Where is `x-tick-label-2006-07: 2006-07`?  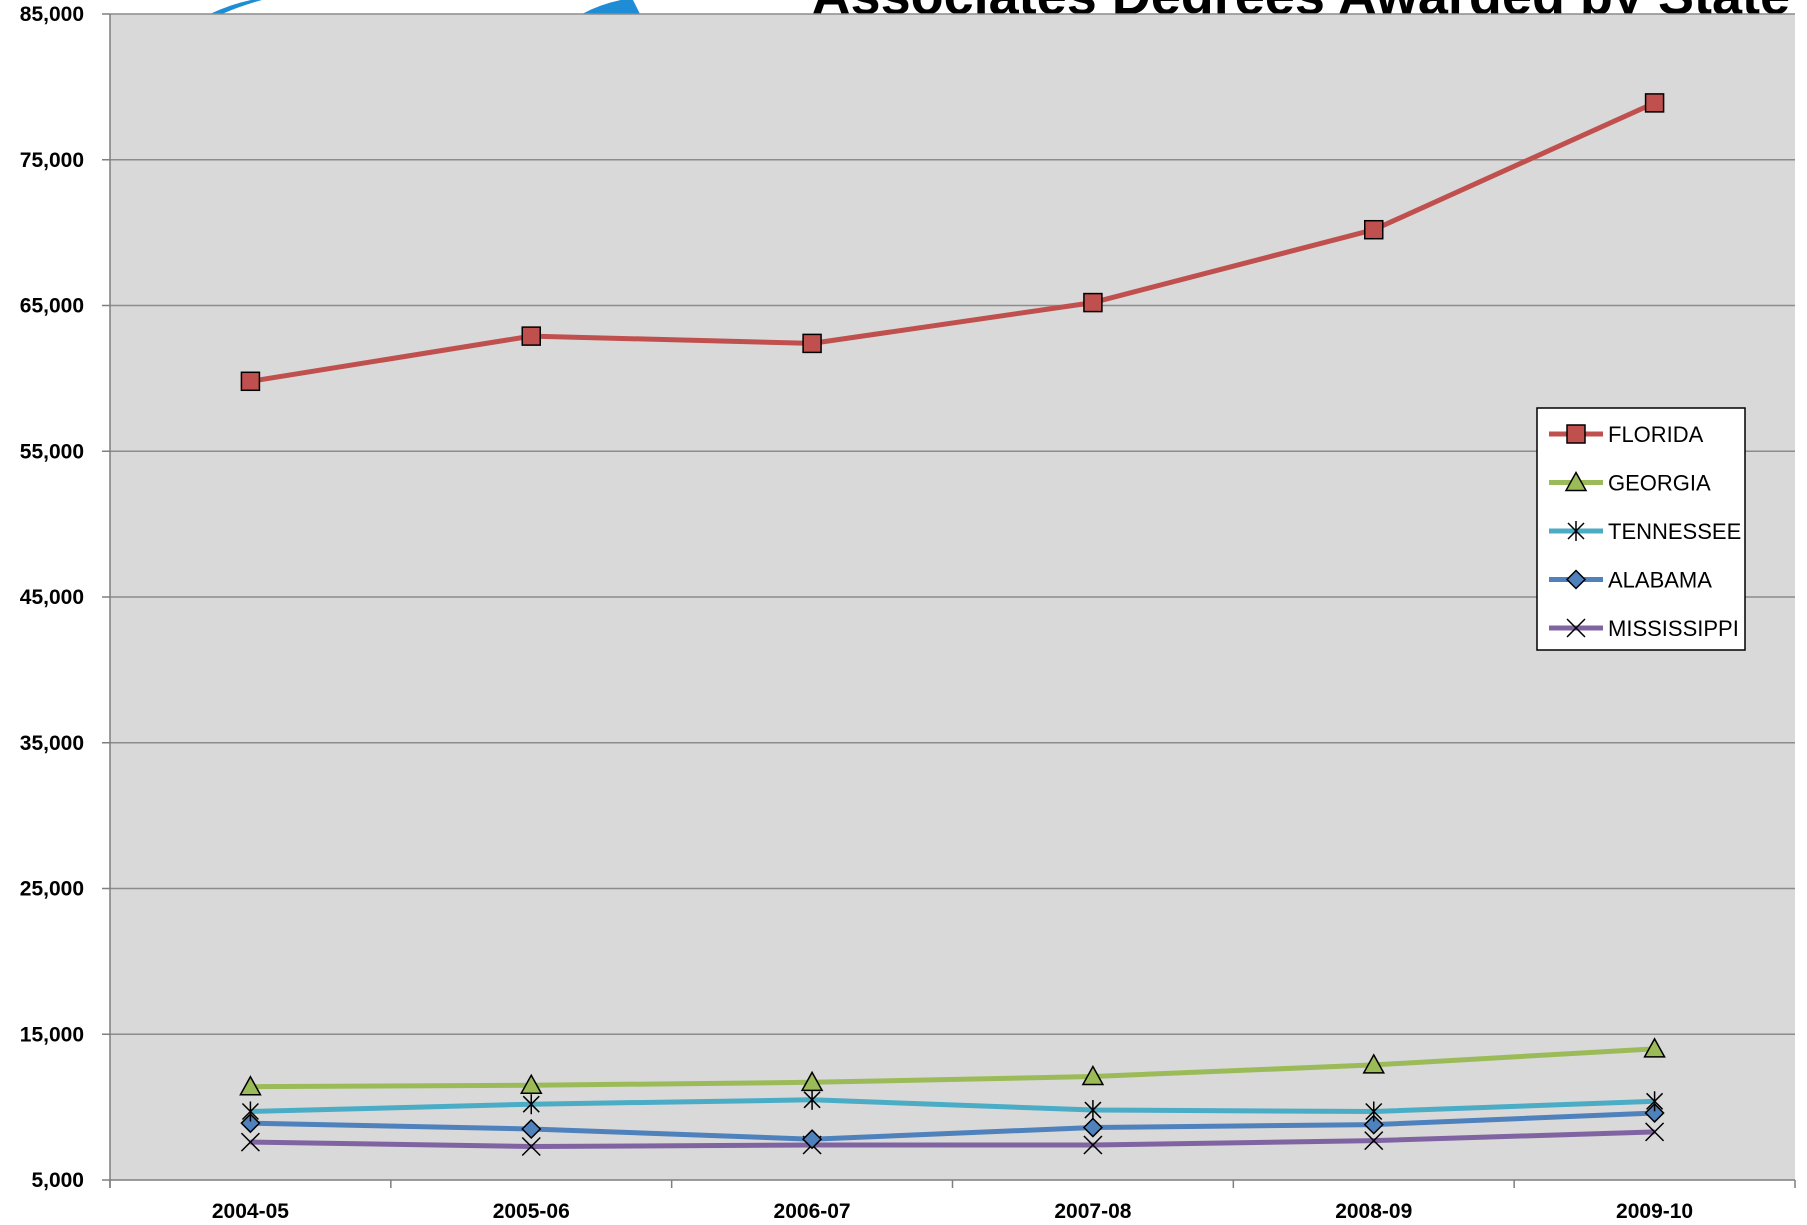 x-tick-label-2006-07: 2006-07 is located at coordinates (812, 1211).